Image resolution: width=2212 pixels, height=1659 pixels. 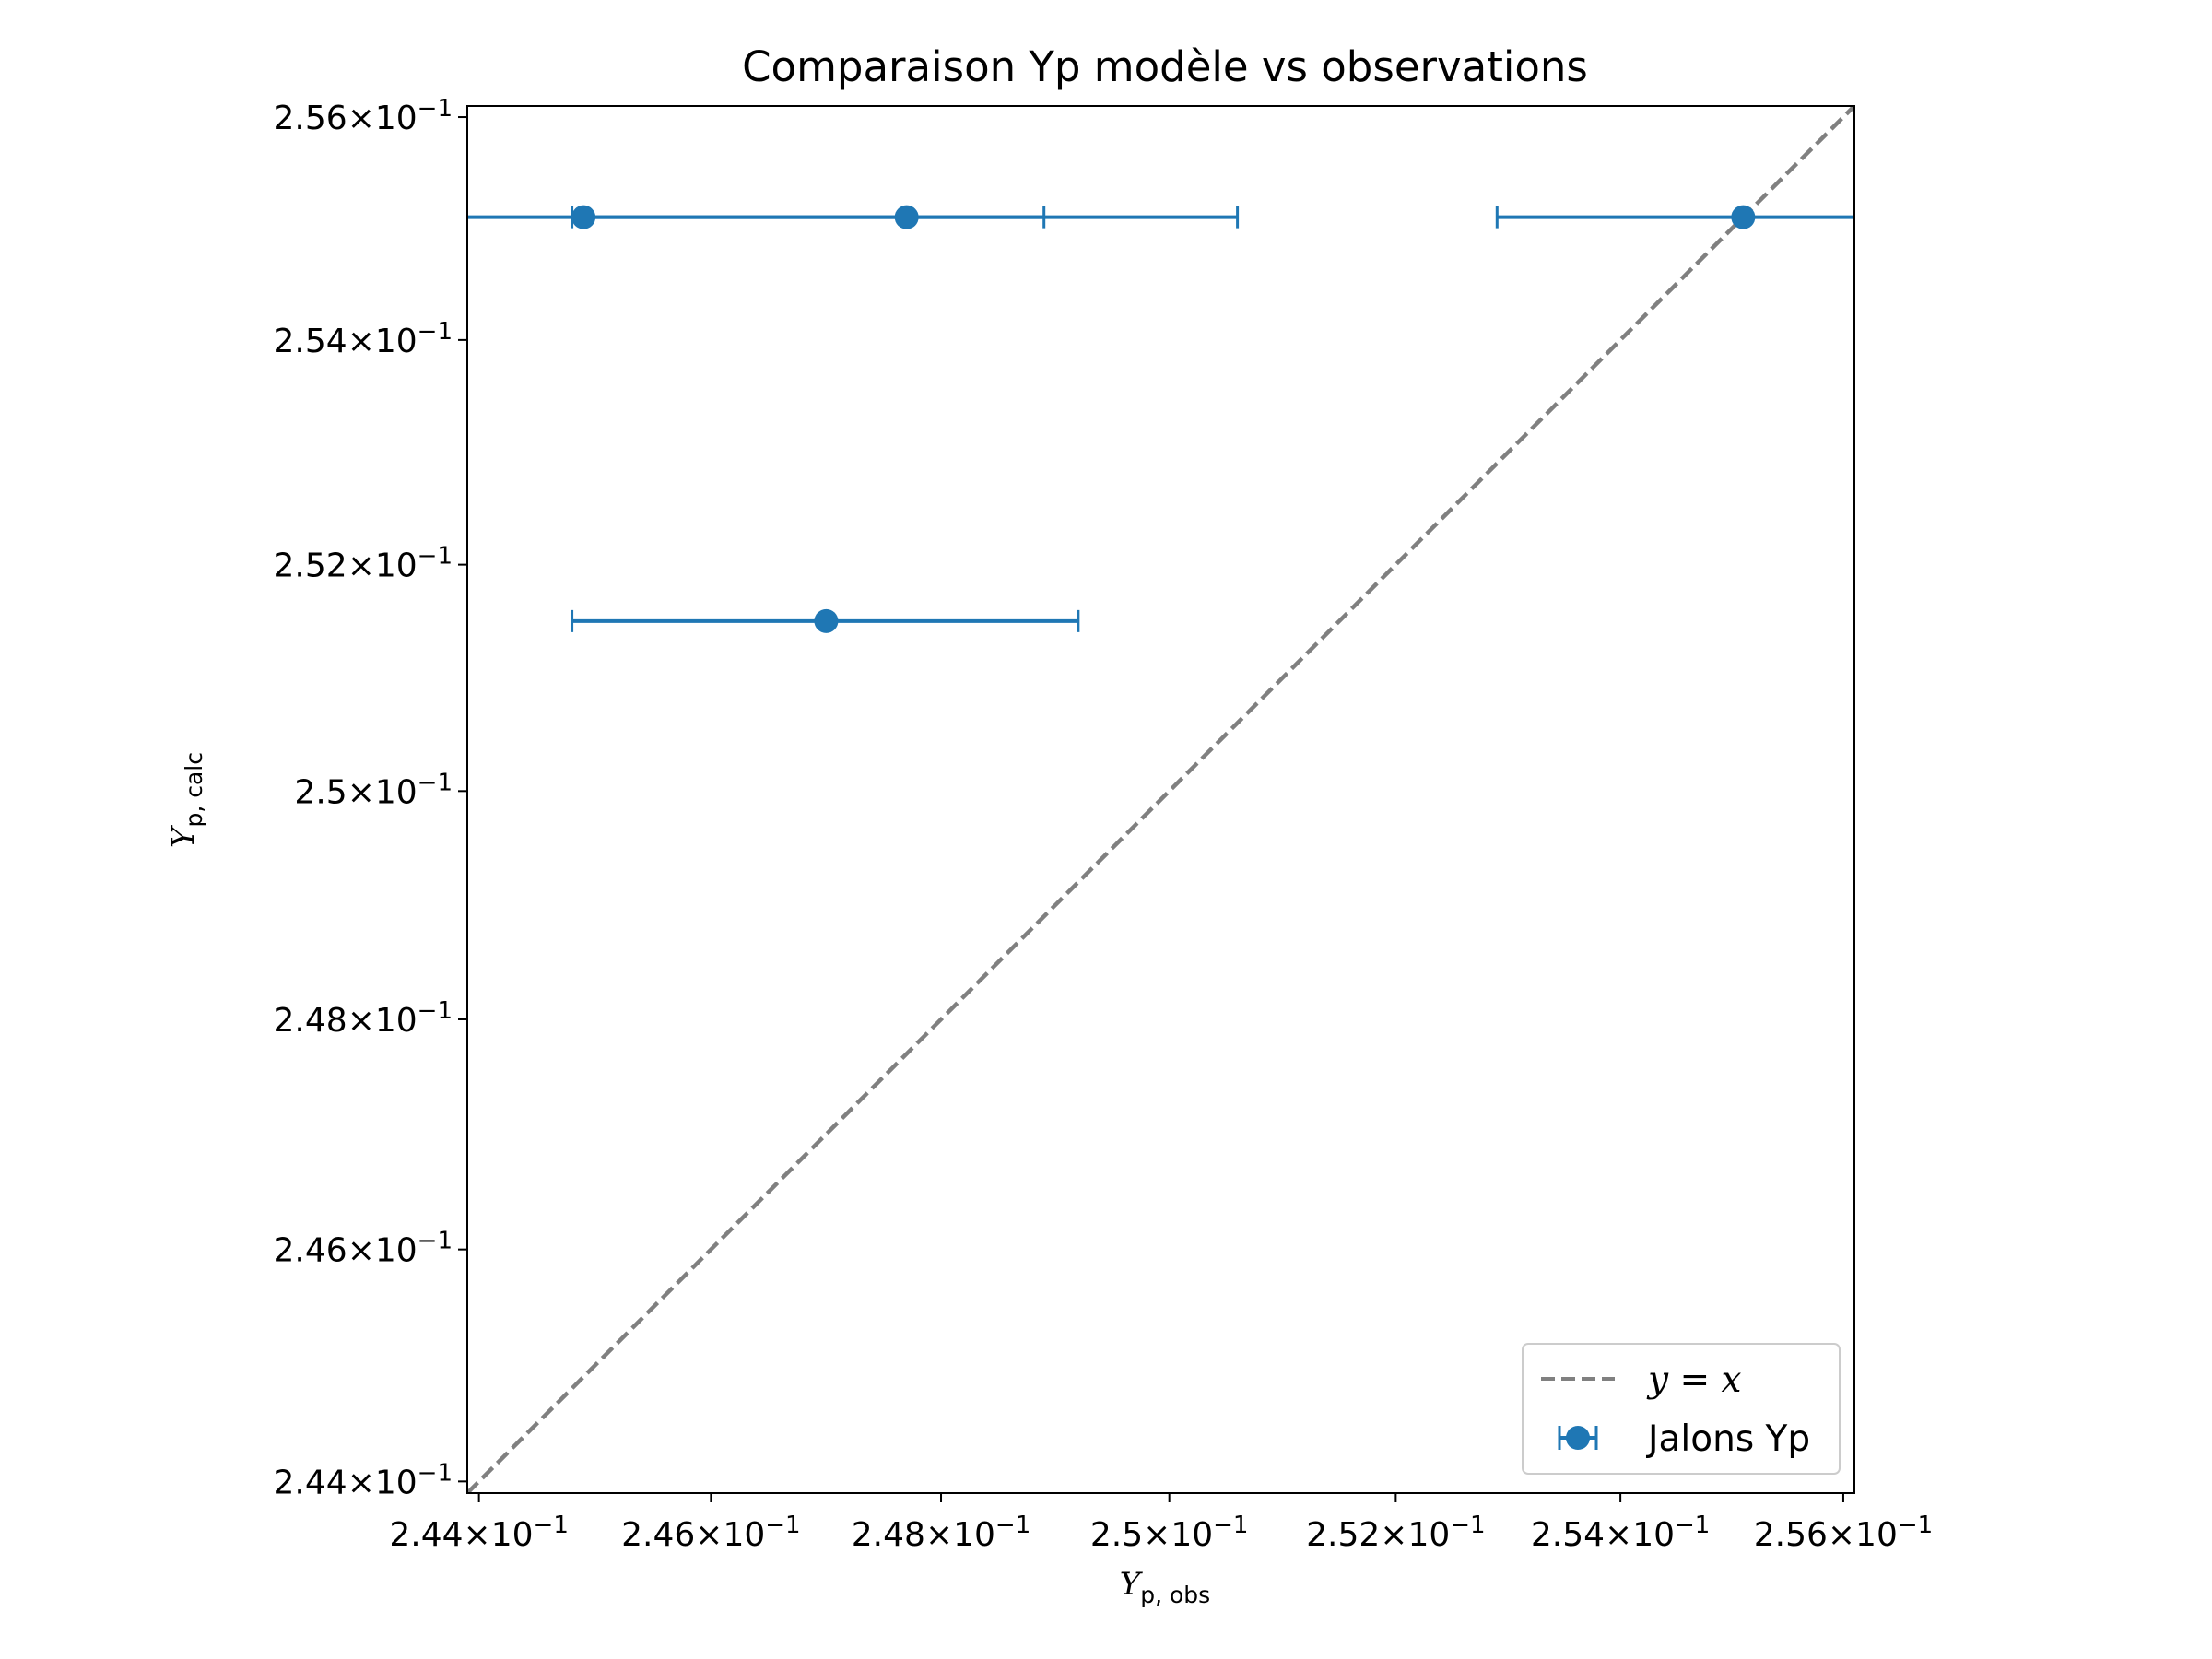 I want to click on y-tick-label-mantissa: 2.44, so click(x=310, y=1482).